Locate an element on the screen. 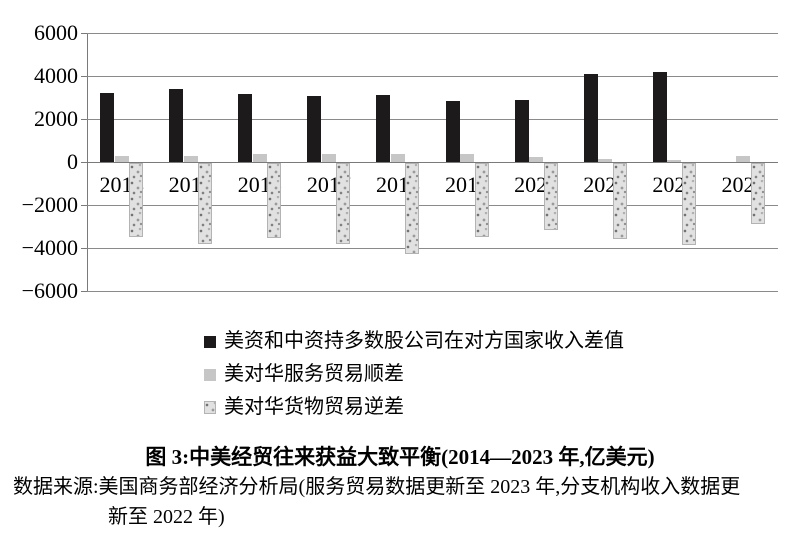 Image resolution: width=800 pixels, height=555 pixels. y-axis-label: 6000 is located at coordinates (56, 32).